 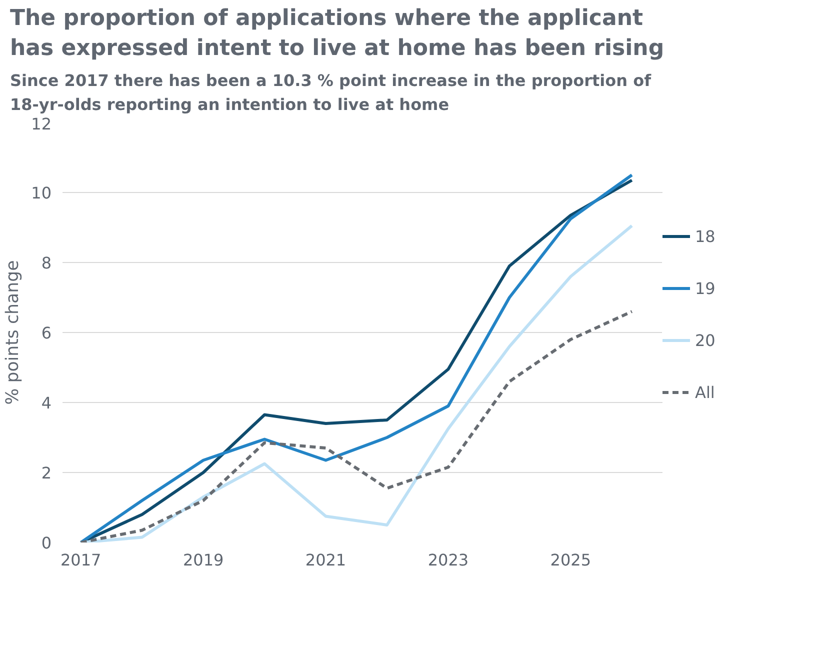 What do you see at coordinates (203, 560) in the screenshot?
I see `x-tick-label: 2019` at bounding box center [203, 560].